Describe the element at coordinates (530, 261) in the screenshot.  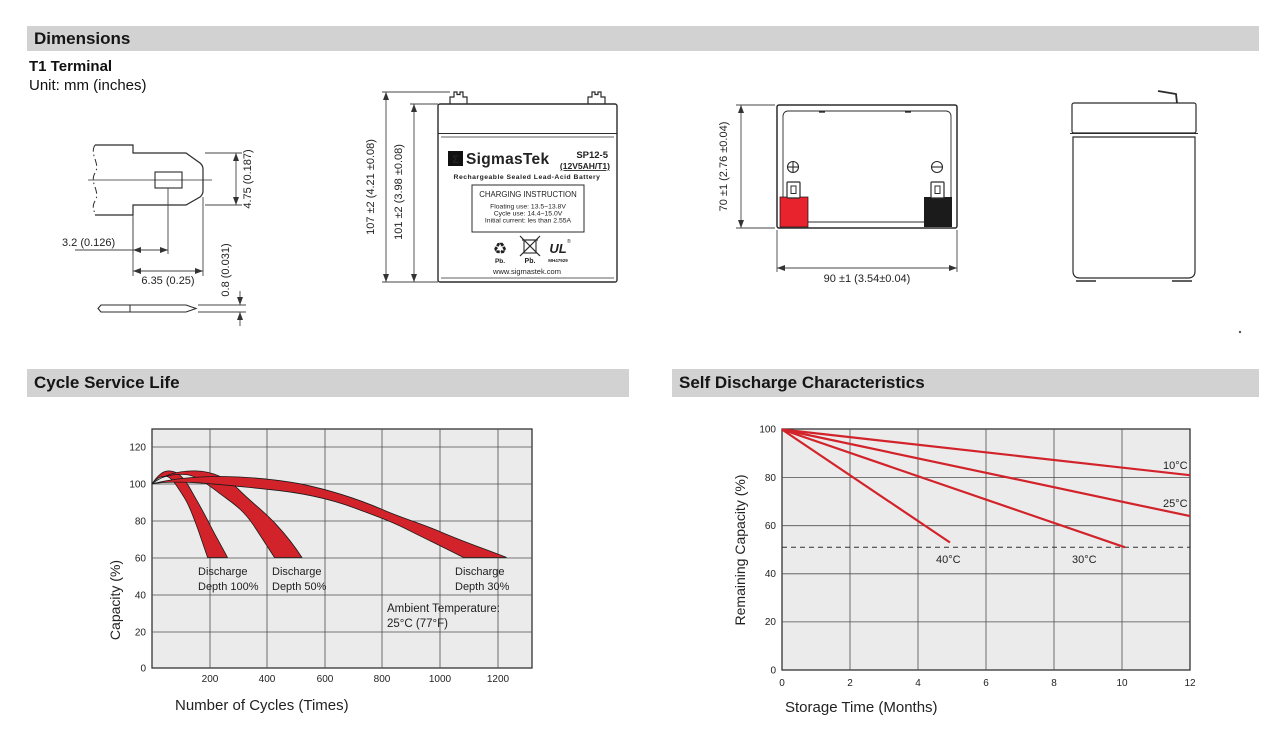
I see `pb-bin-label: Pb.` at that location.